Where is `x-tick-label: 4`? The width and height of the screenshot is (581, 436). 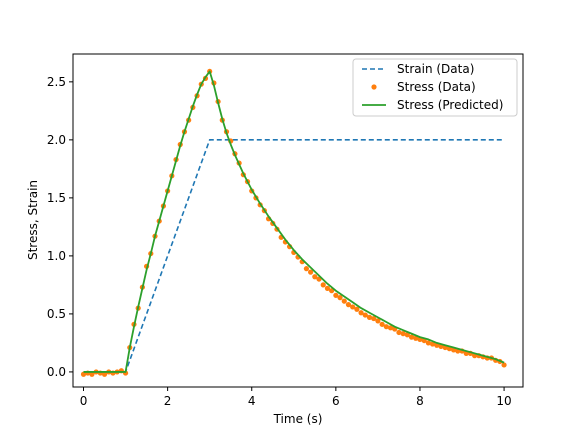 x-tick-label: 4 is located at coordinates (252, 401).